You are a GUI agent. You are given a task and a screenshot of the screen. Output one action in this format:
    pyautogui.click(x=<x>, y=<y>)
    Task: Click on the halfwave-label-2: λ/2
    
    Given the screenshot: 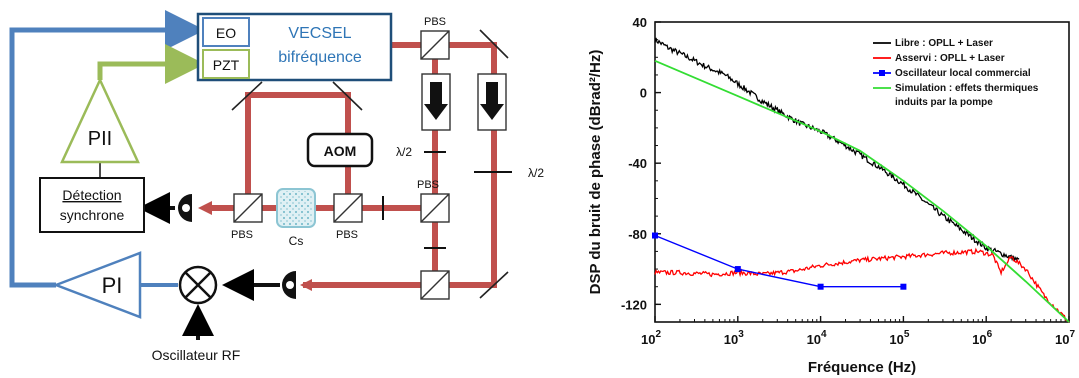 What is the action you would take?
    pyautogui.click(x=536, y=173)
    